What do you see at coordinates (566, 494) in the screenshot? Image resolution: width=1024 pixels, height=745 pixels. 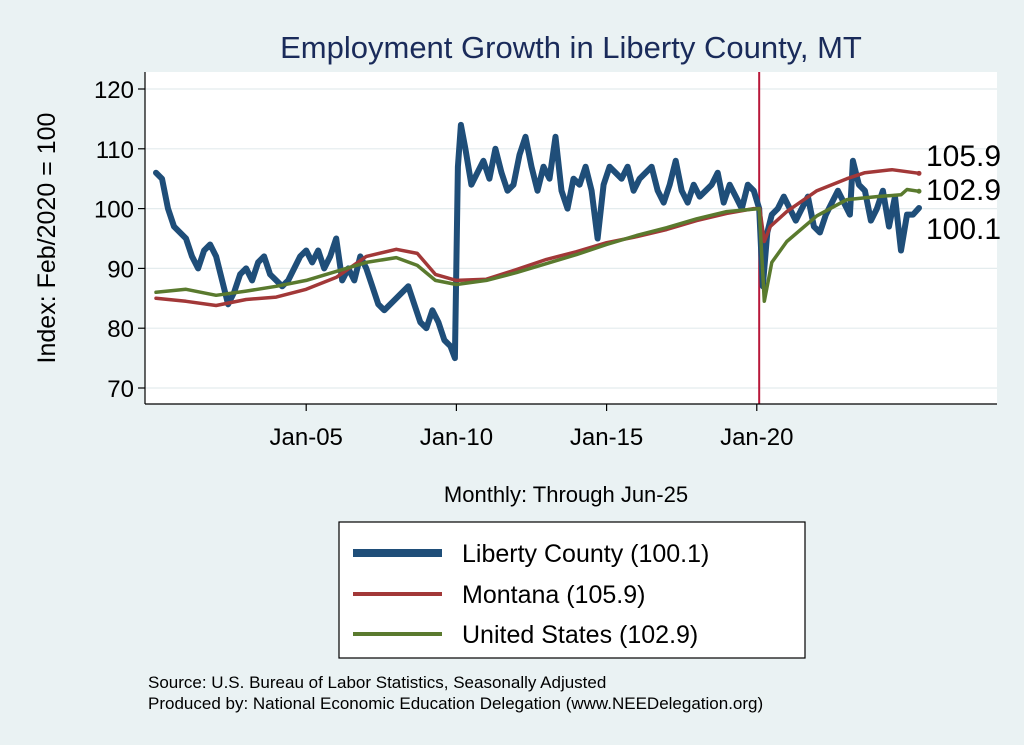 I see `x-axis-label: Monthly: Through Jun-25` at bounding box center [566, 494].